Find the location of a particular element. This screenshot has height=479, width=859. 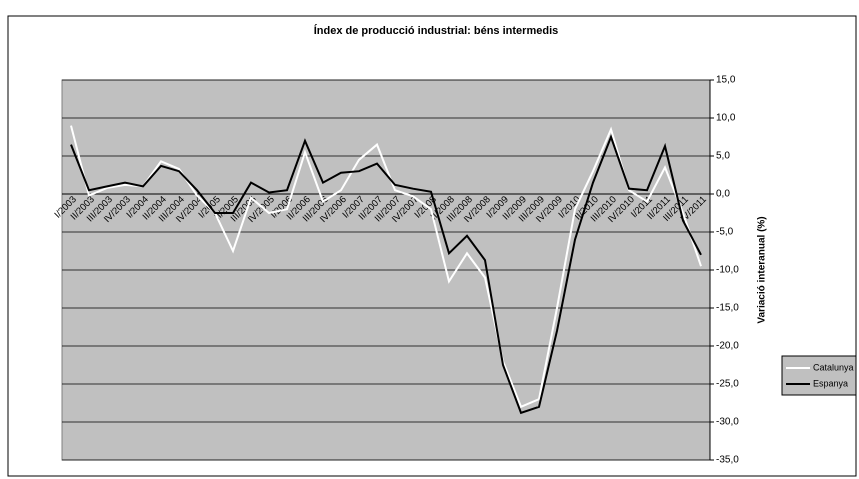

legend-label: Espanya is located at coordinates (830, 383).